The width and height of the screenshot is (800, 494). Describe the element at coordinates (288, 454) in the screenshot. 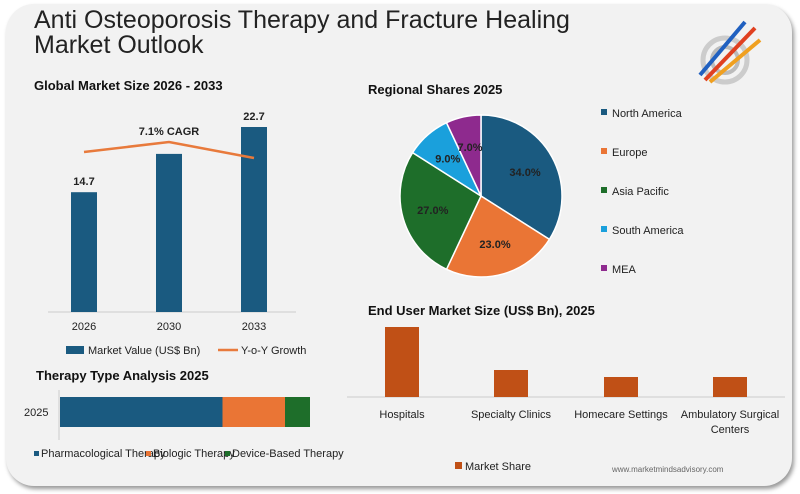

I see `legend-label: Device-Based Therapy` at that location.